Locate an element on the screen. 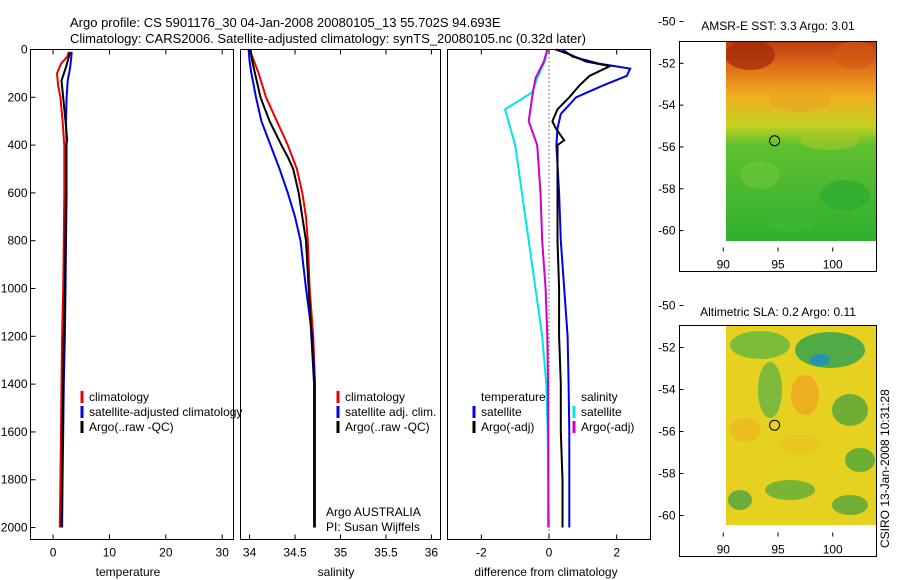 This screenshot has height=580, width=900. x-tick-label: -2 is located at coordinates (481, 553).